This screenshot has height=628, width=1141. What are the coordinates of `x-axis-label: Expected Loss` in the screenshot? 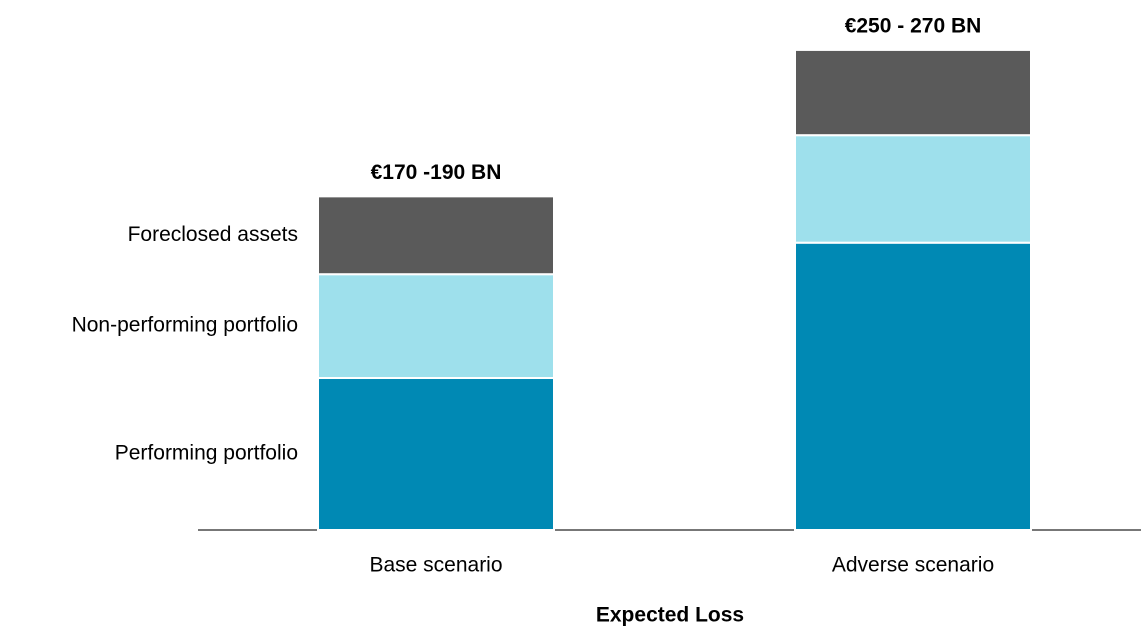 It's located at (670, 615).